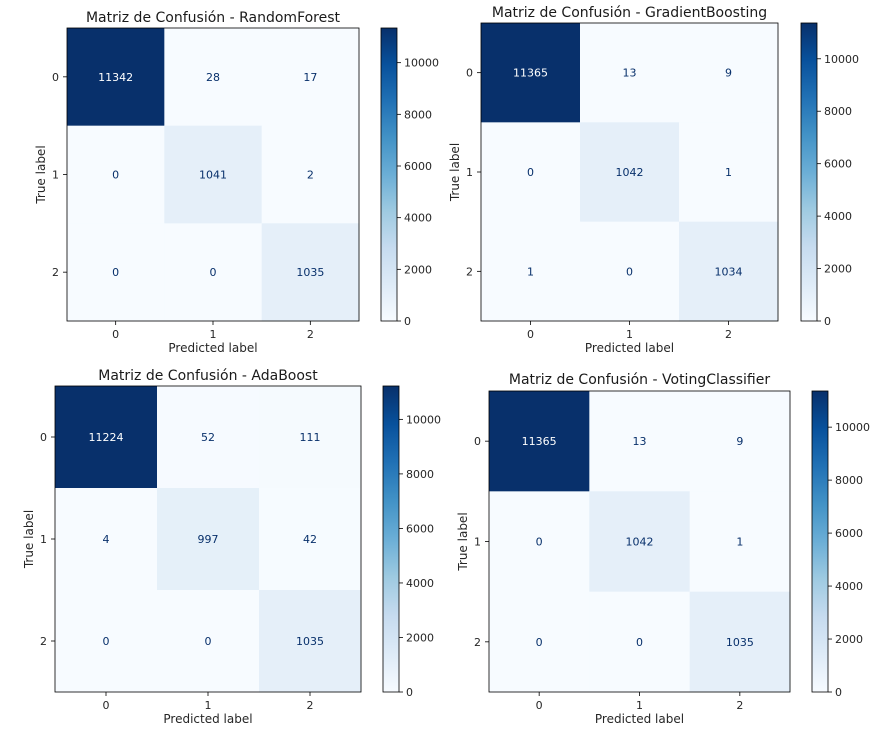 The width and height of the screenshot is (885, 741). What do you see at coordinates (639, 705) in the screenshot?
I see `x-tick-label: 1` at bounding box center [639, 705].